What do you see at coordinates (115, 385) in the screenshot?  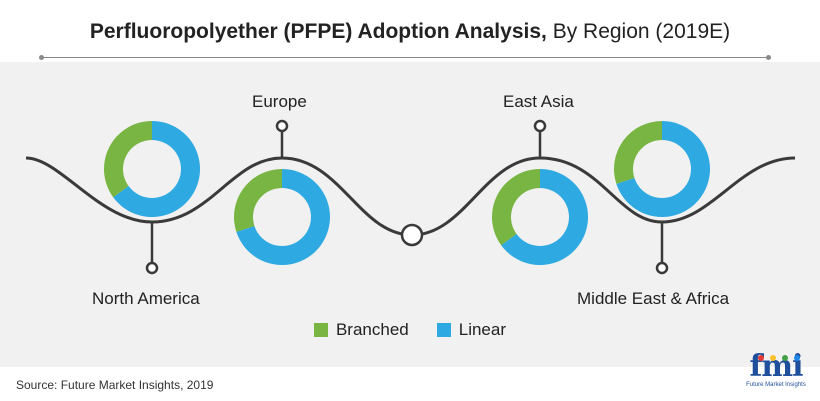 I see `source-note: Source: Future Market Insights, 2019` at bounding box center [115, 385].